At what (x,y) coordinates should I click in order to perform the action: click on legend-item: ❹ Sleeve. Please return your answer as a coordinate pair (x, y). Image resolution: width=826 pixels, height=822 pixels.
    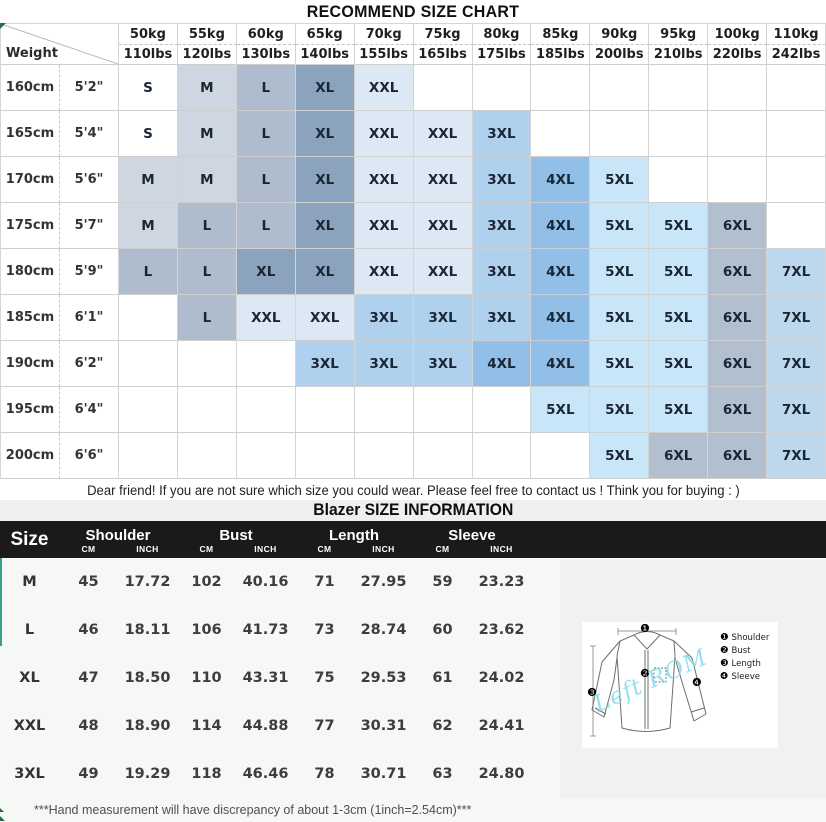
    Looking at the image, I should click on (744, 676).